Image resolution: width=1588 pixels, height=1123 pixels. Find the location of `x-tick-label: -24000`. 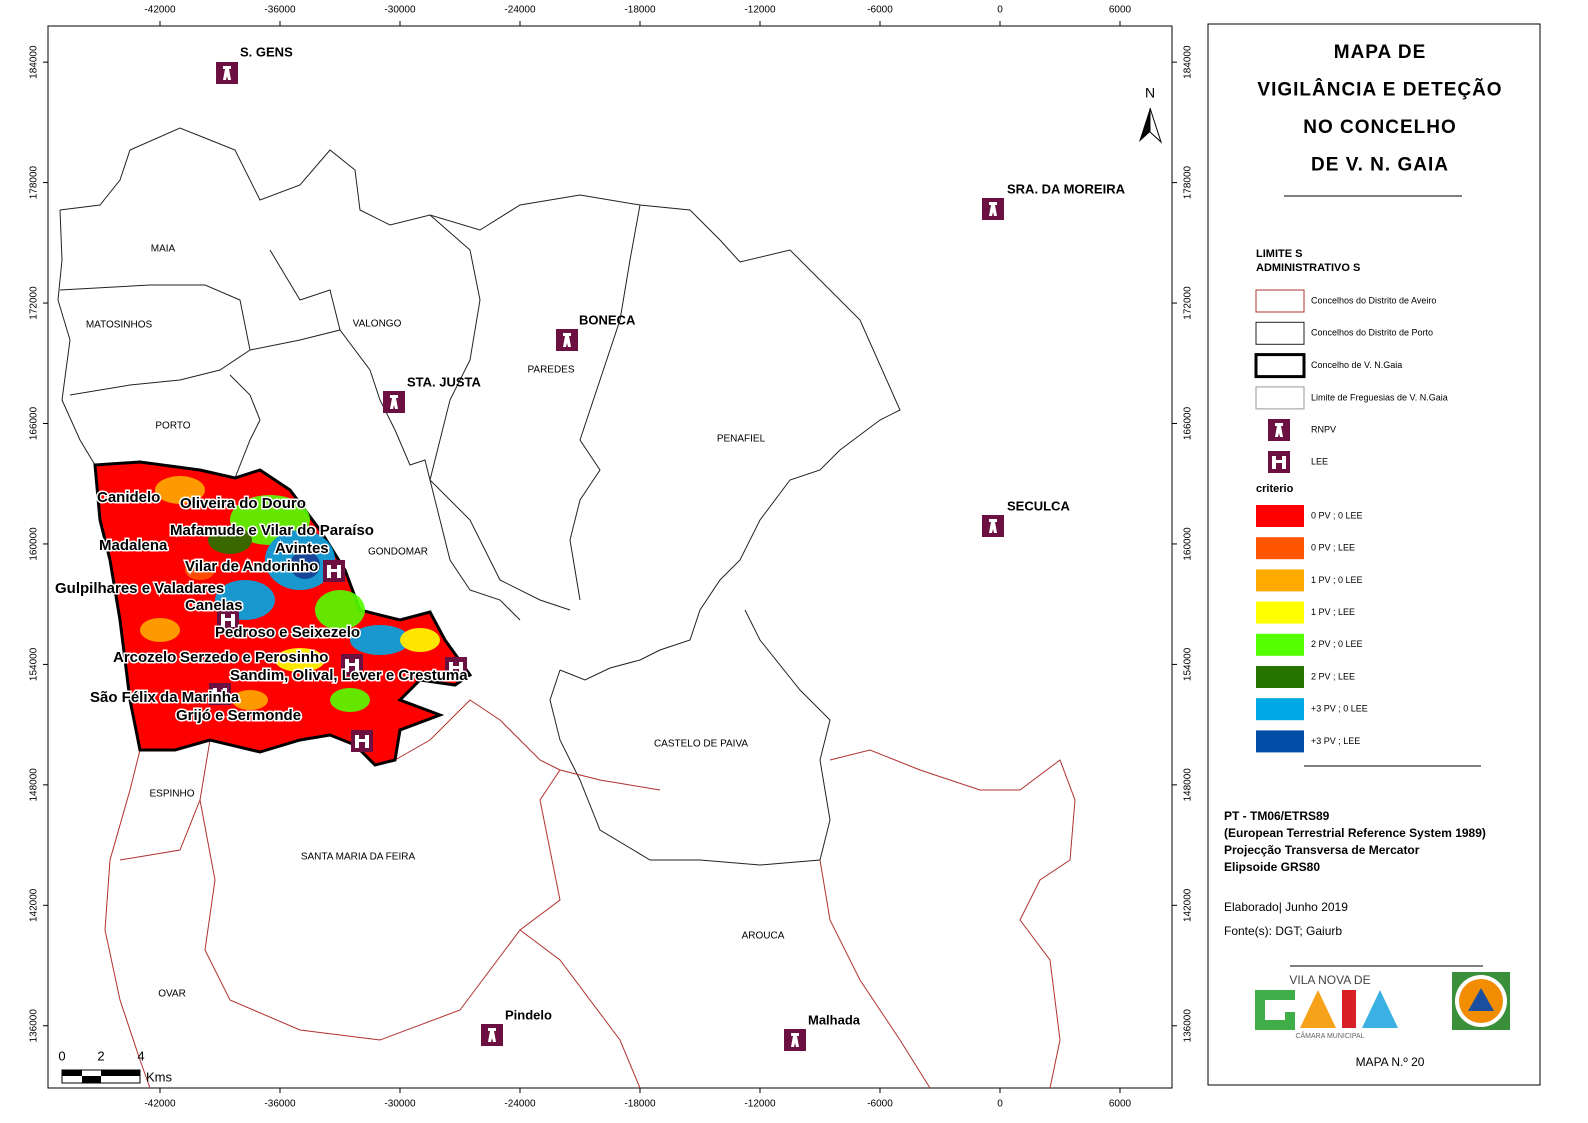

x-tick-label: -24000 is located at coordinates (520, 10).